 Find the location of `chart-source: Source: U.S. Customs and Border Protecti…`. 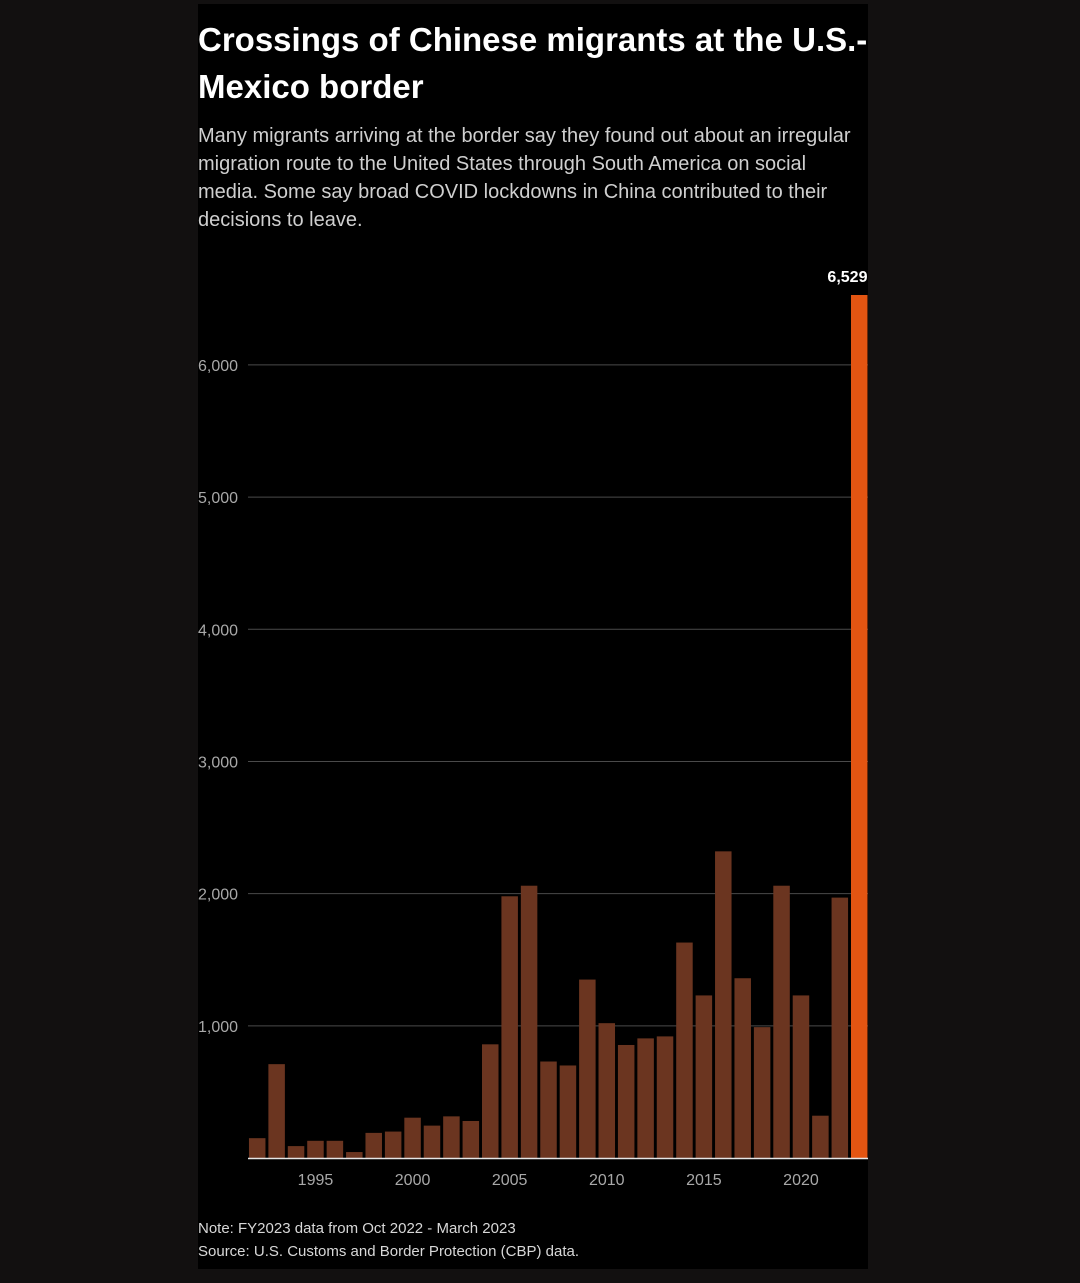

chart-source: Source: U.S. Customs and Border Protecti… is located at coordinates (388, 1251).